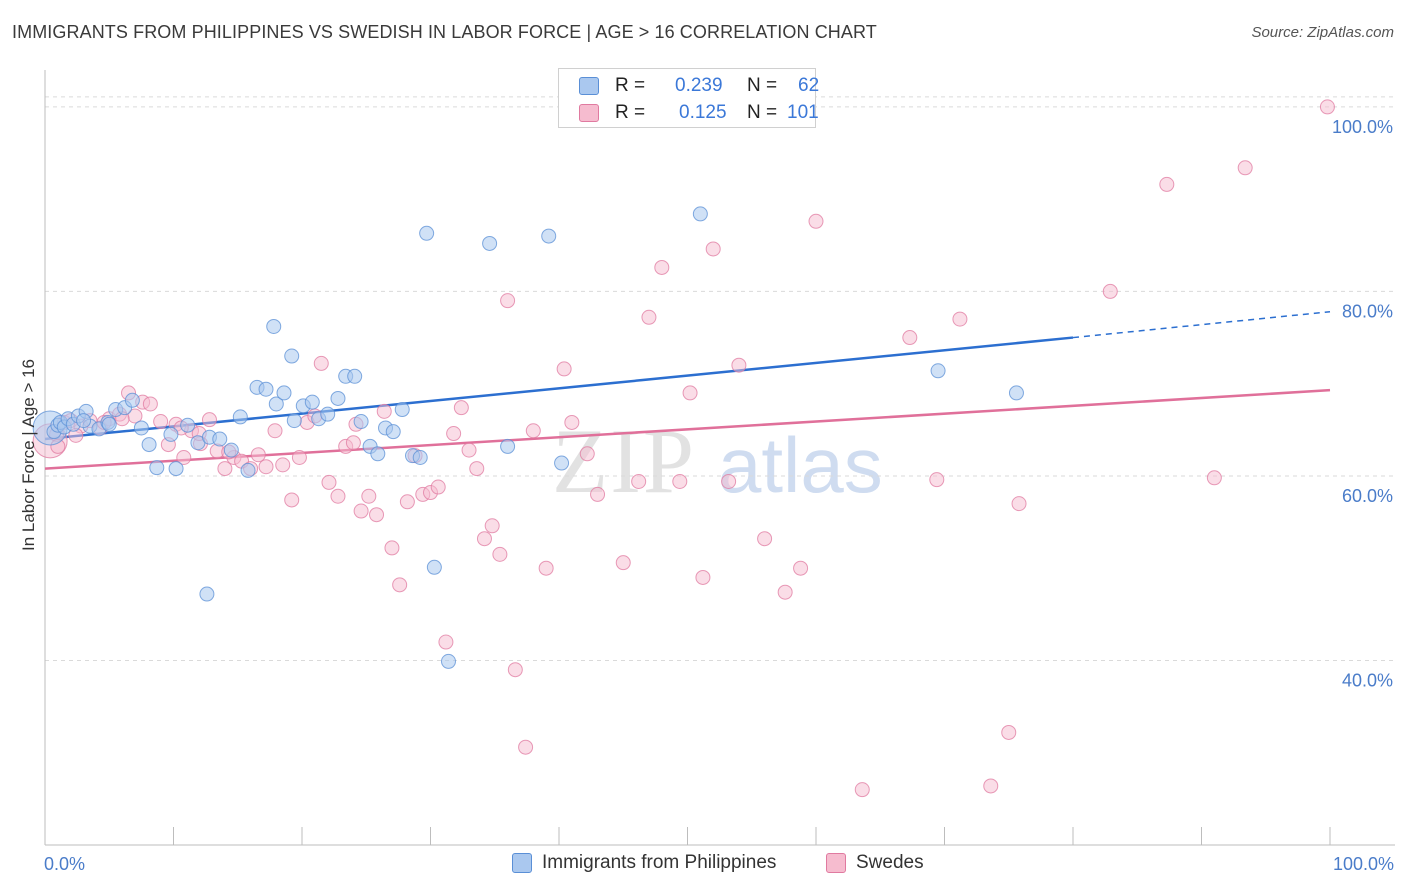 This screenshot has height=892, width=1406. What do you see at coordinates (659, 862) in the screenshot?
I see `legend-label-philippines: Immigrants from Philippines` at bounding box center [659, 862].